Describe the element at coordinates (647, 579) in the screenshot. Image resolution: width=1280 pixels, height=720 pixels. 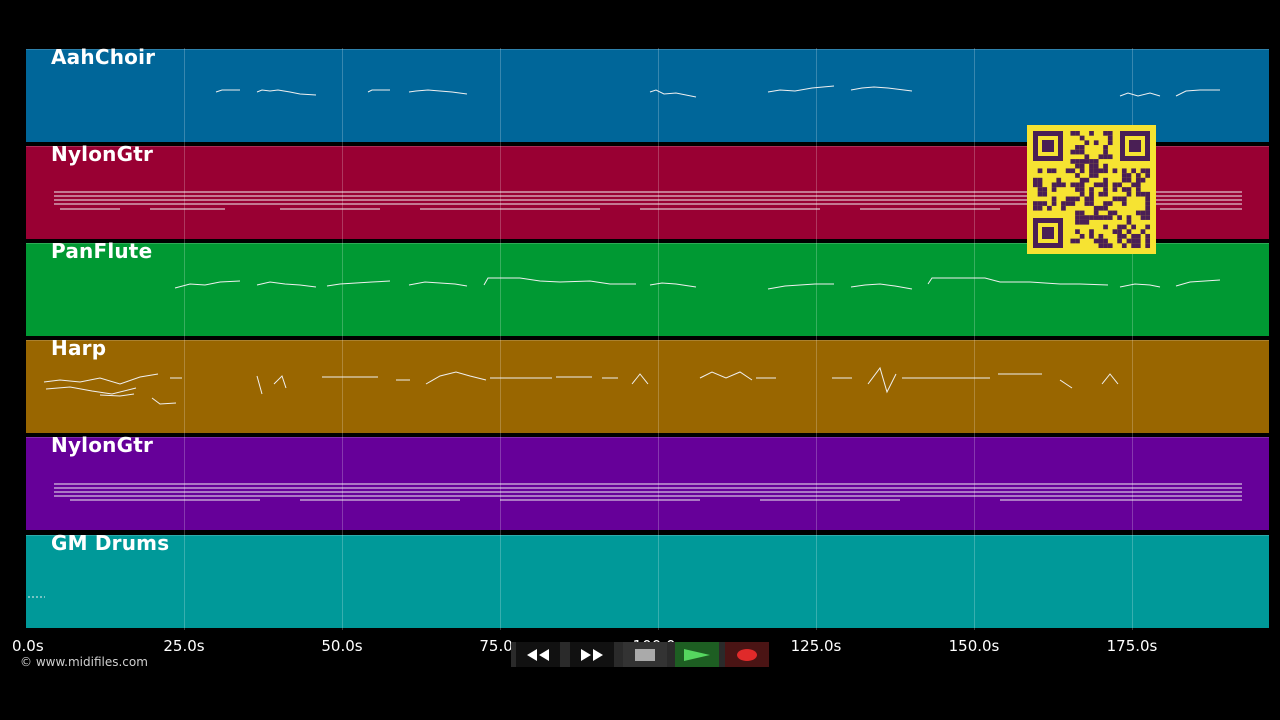
I see `track-lane-gm-drums: GM Drums` at that location.